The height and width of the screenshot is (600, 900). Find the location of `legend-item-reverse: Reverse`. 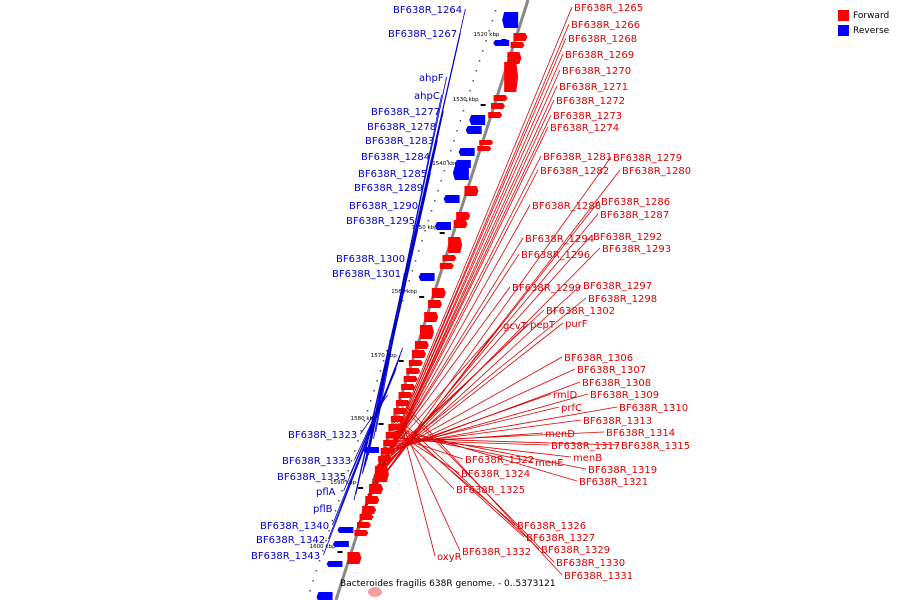

legend-item-reverse: Reverse is located at coordinates (863, 30).